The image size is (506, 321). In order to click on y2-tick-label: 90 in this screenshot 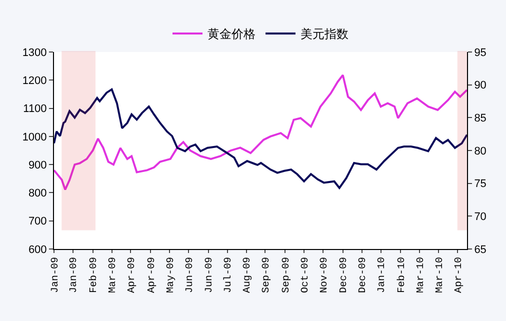, I will do `click(480, 86)`.